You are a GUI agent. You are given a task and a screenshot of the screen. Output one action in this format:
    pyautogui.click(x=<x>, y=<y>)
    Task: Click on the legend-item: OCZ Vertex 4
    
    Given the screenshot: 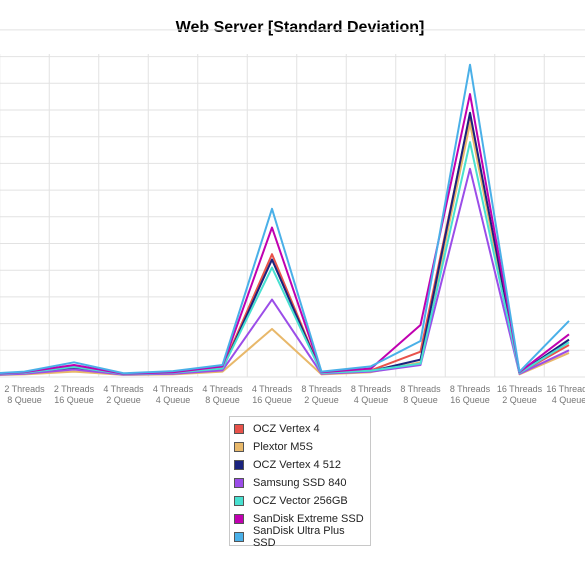 What is the action you would take?
    pyautogui.click(x=302, y=429)
    